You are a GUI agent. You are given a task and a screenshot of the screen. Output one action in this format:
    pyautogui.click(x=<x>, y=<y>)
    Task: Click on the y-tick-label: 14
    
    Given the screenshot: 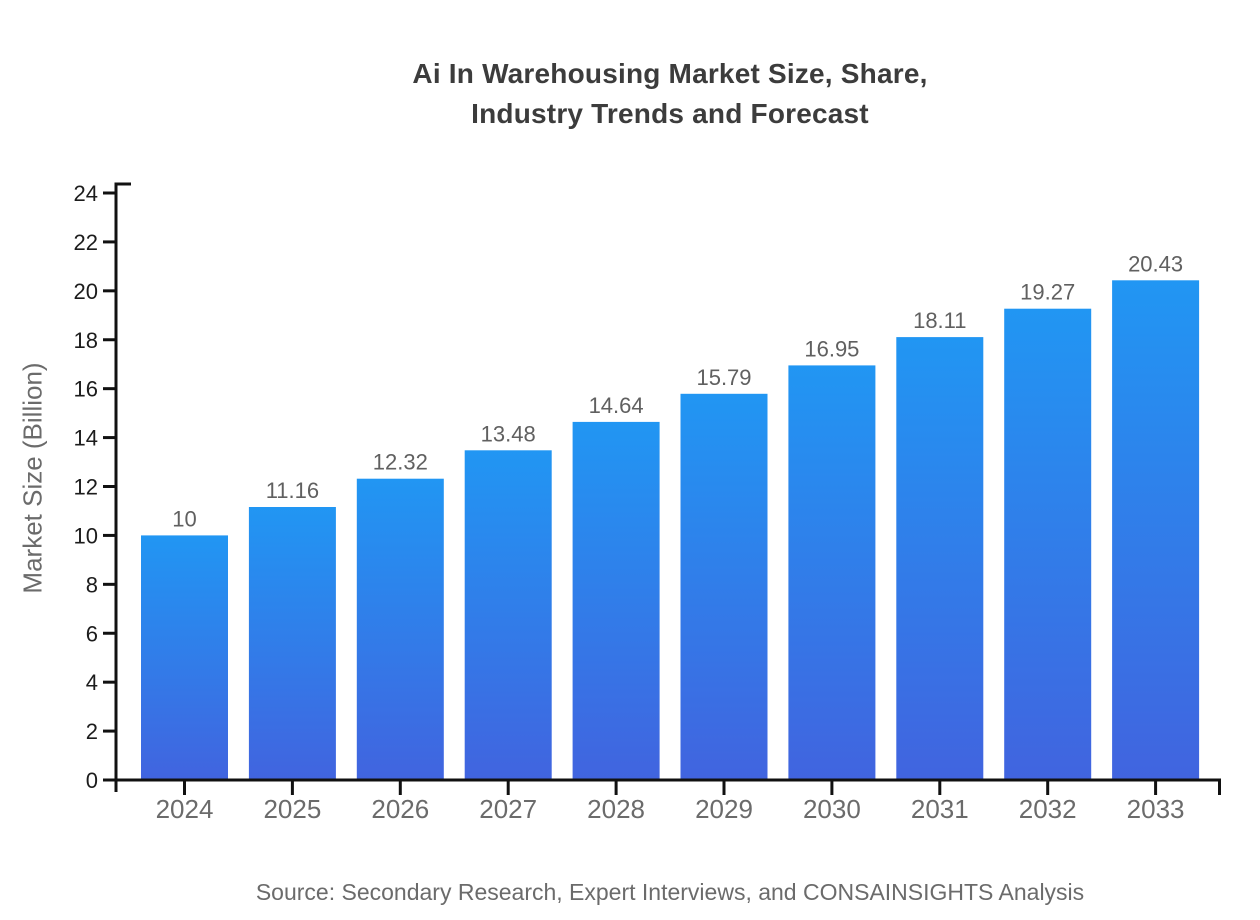 What is the action you would take?
    pyautogui.click(x=86, y=438)
    